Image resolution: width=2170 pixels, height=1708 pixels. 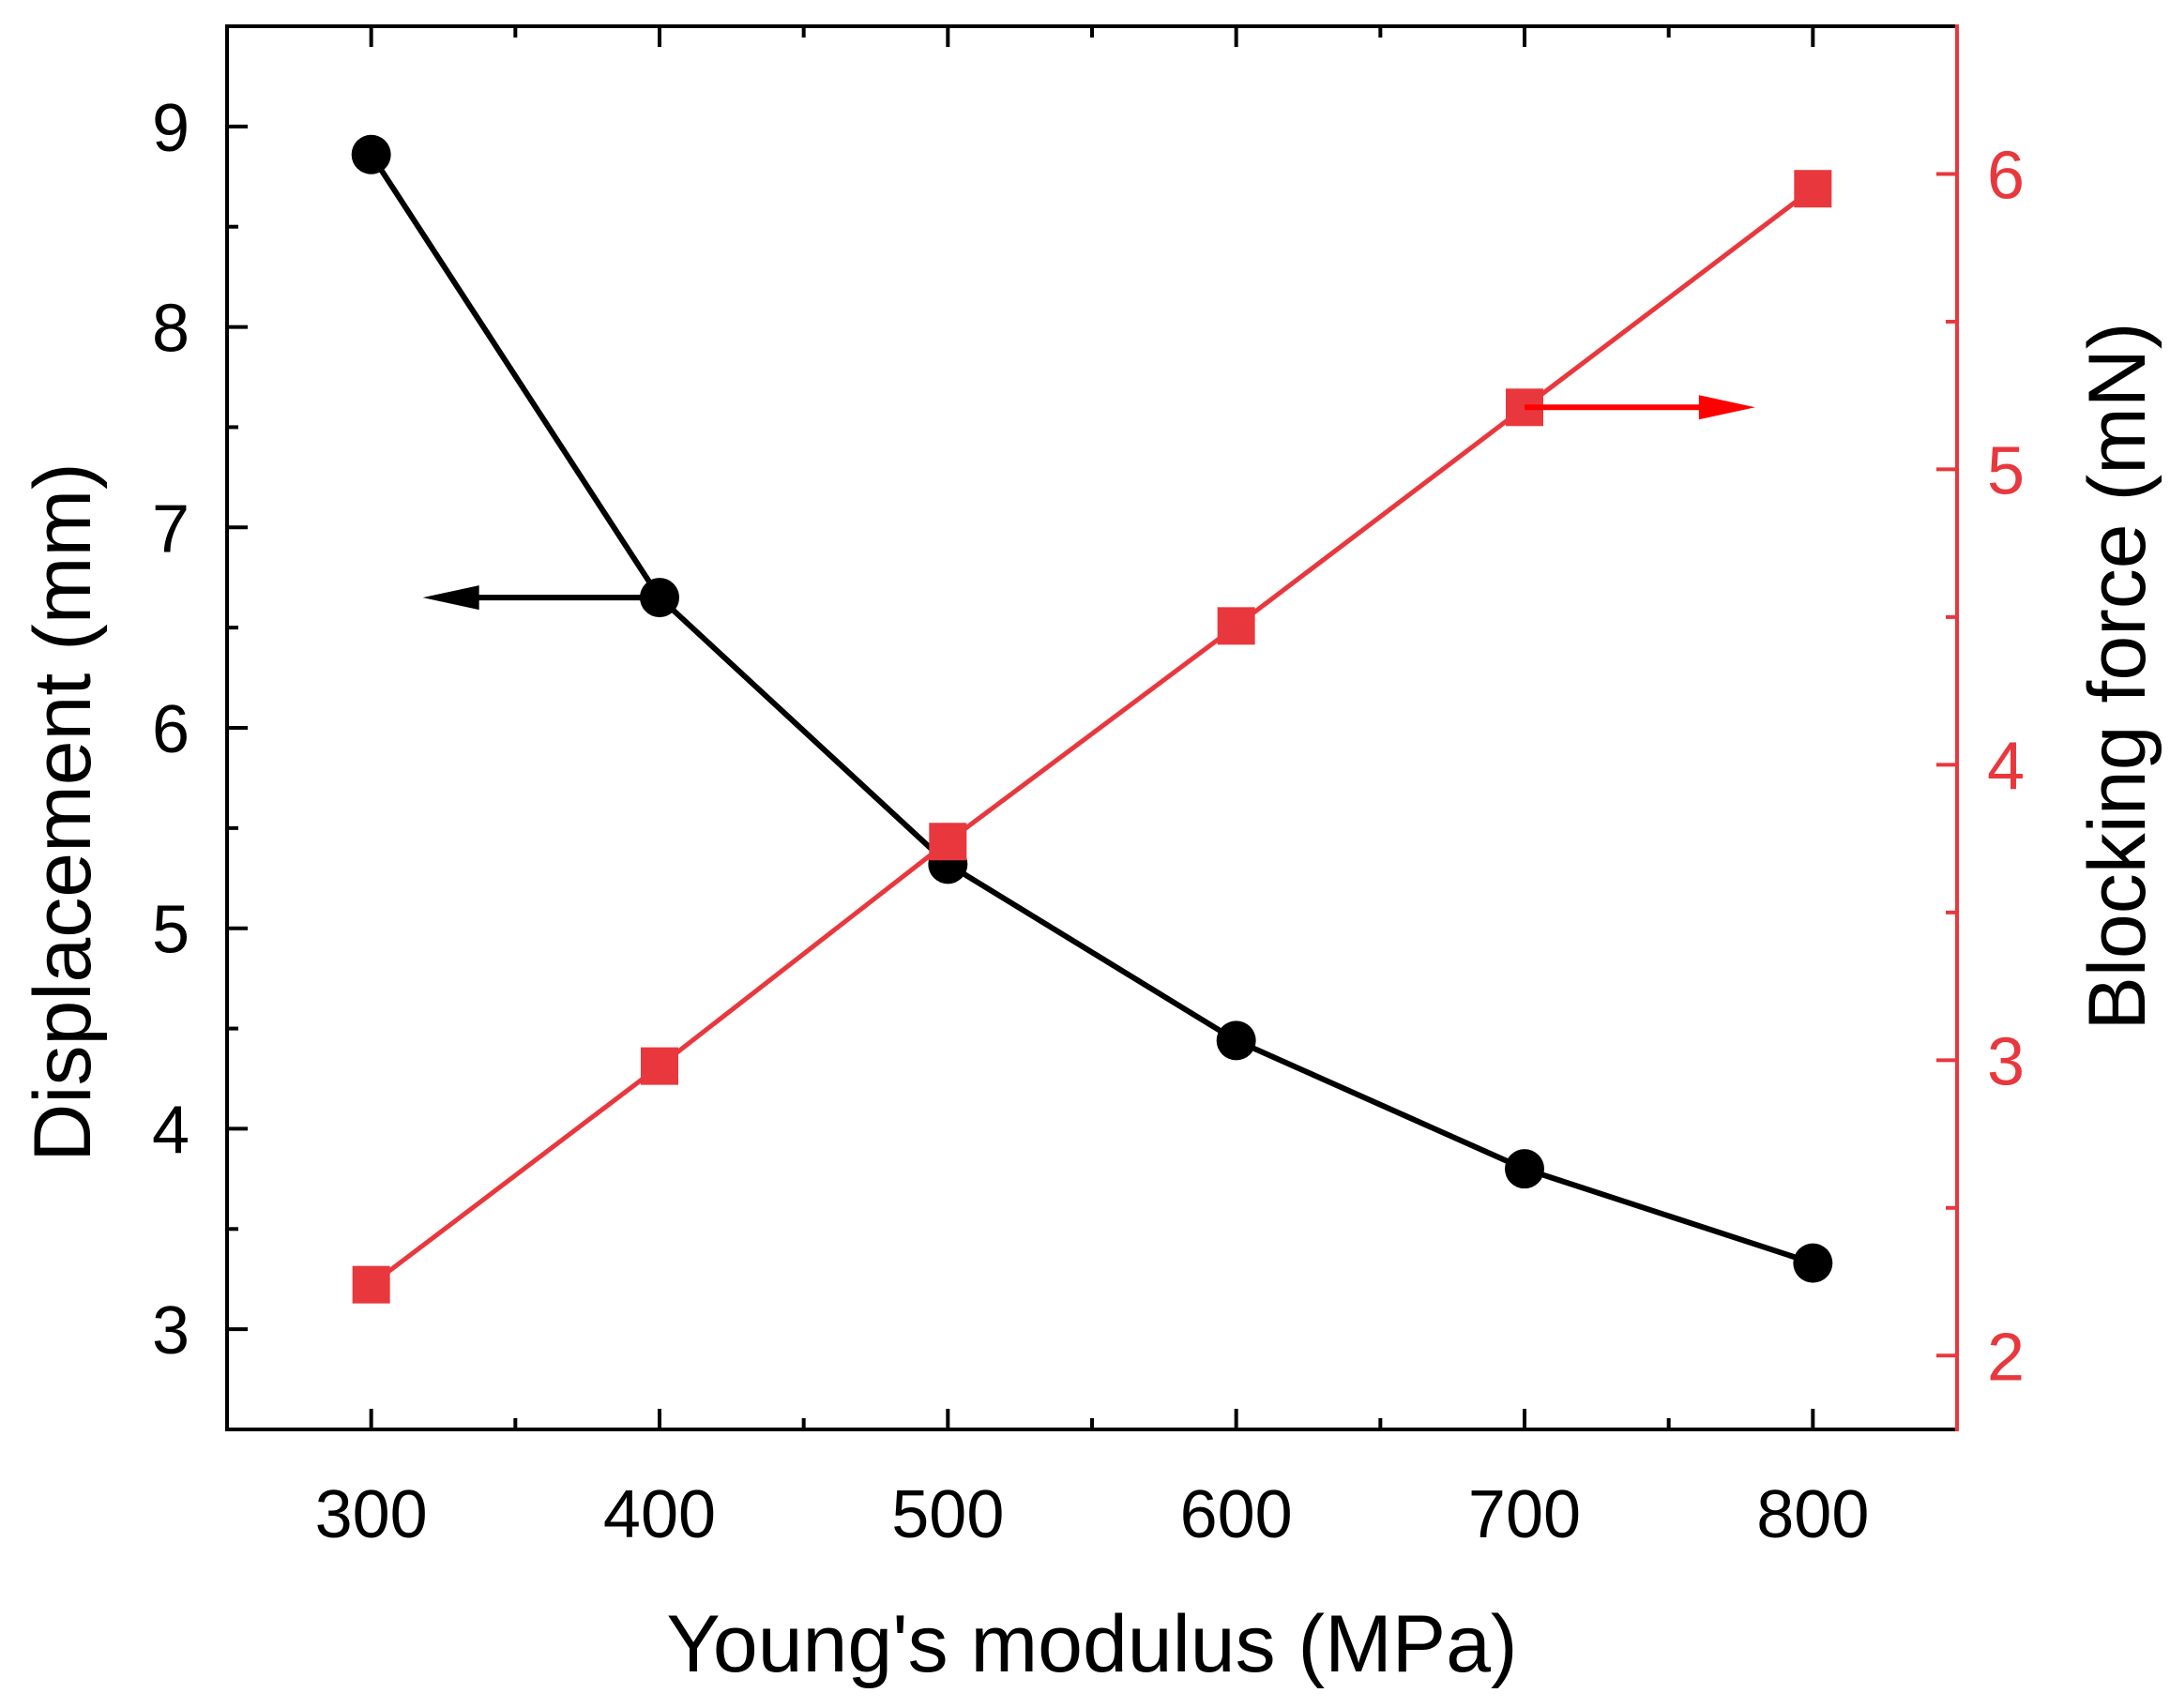 What do you see at coordinates (2006, 175) in the screenshot?
I see `y-right-tick-label: 6` at bounding box center [2006, 175].